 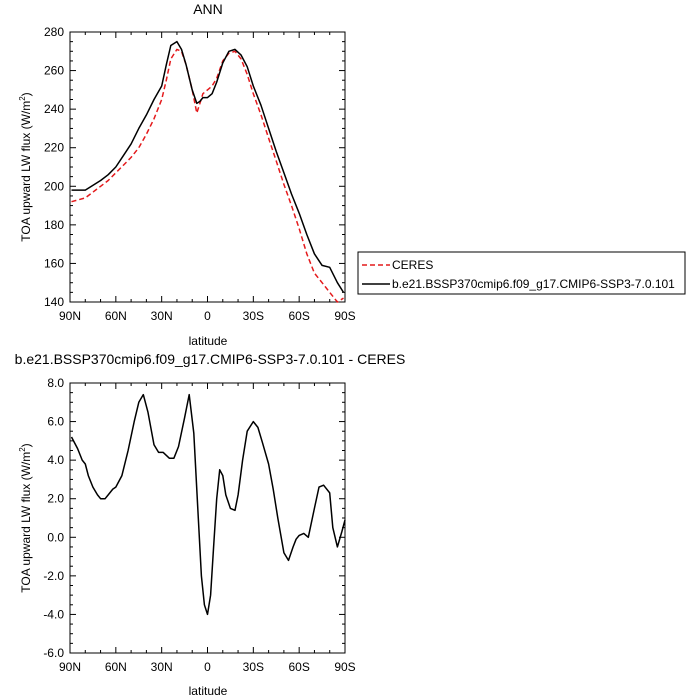 What do you see at coordinates (298, 667) in the screenshot?
I see `bottom-x-tick-label: 60S` at bounding box center [298, 667].